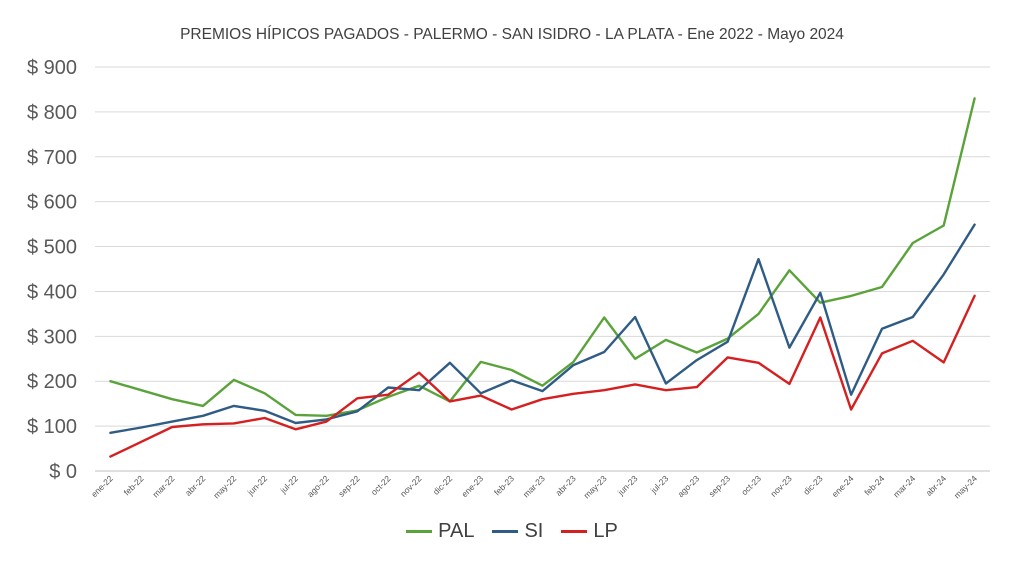  Describe the element at coordinates (257, 485) in the screenshot. I see `x-tick-label: jun-22` at that location.